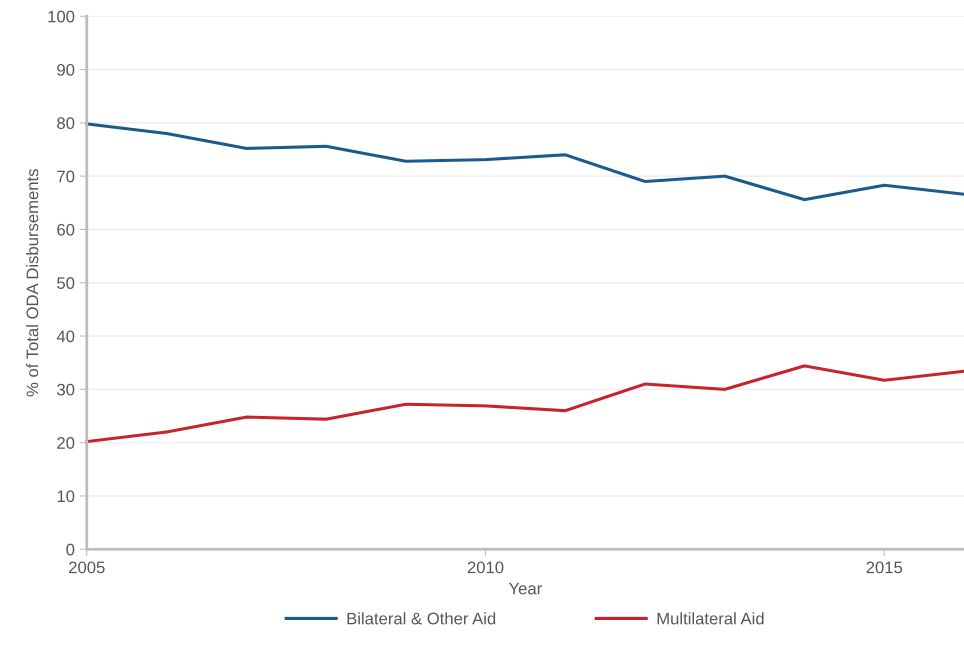 This screenshot has width=964, height=650. I want to click on x-tick-label: 2015, so click(884, 567).